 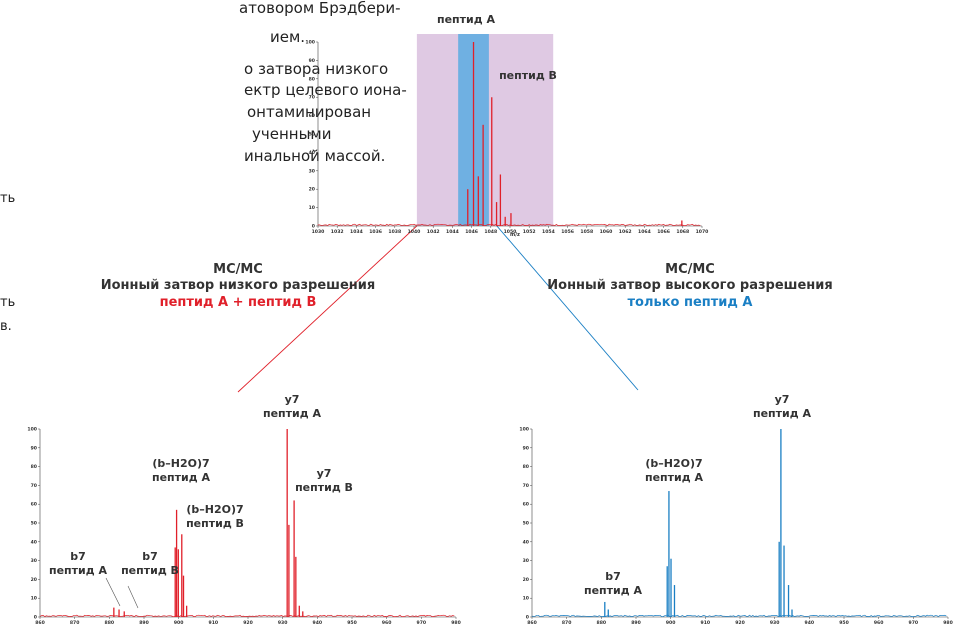 I want to click on x-tick-label: 1064, so click(x=644, y=232).